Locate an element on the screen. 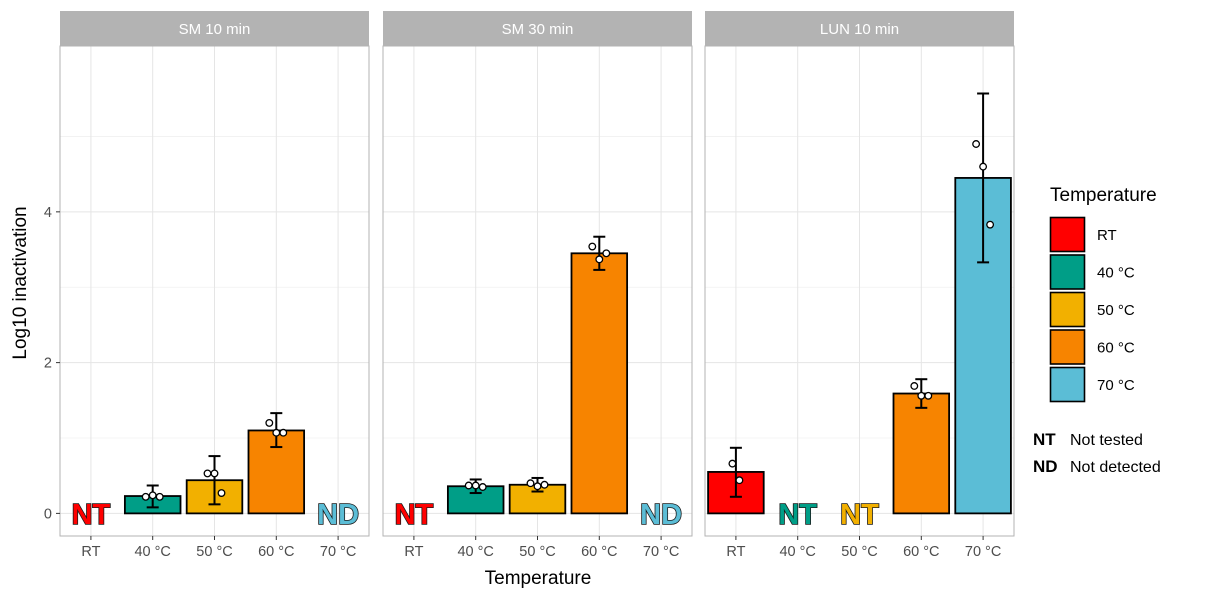  y-tick-label: 2 is located at coordinates (48, 364).